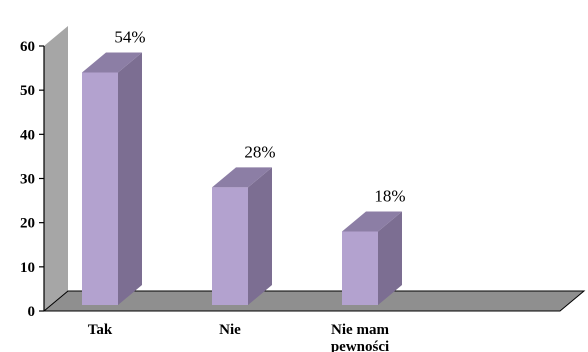  I want to click on y-tick-label: 60, so click(27, 47).